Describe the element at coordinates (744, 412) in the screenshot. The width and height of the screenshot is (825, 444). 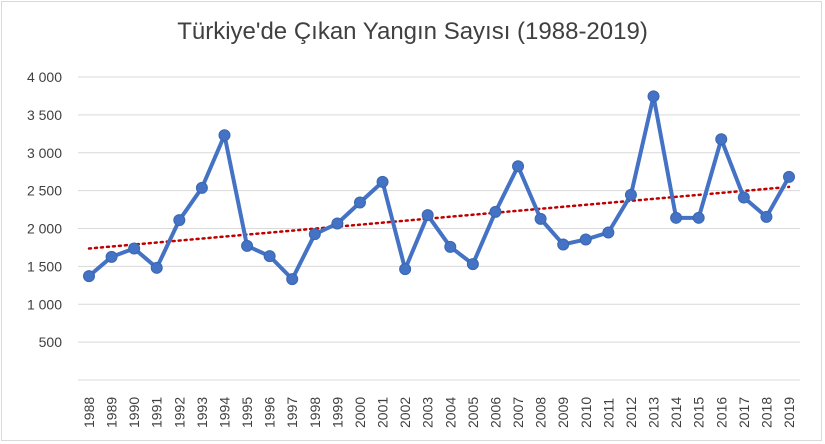
I see `x-tick-label: 2017` at that location.